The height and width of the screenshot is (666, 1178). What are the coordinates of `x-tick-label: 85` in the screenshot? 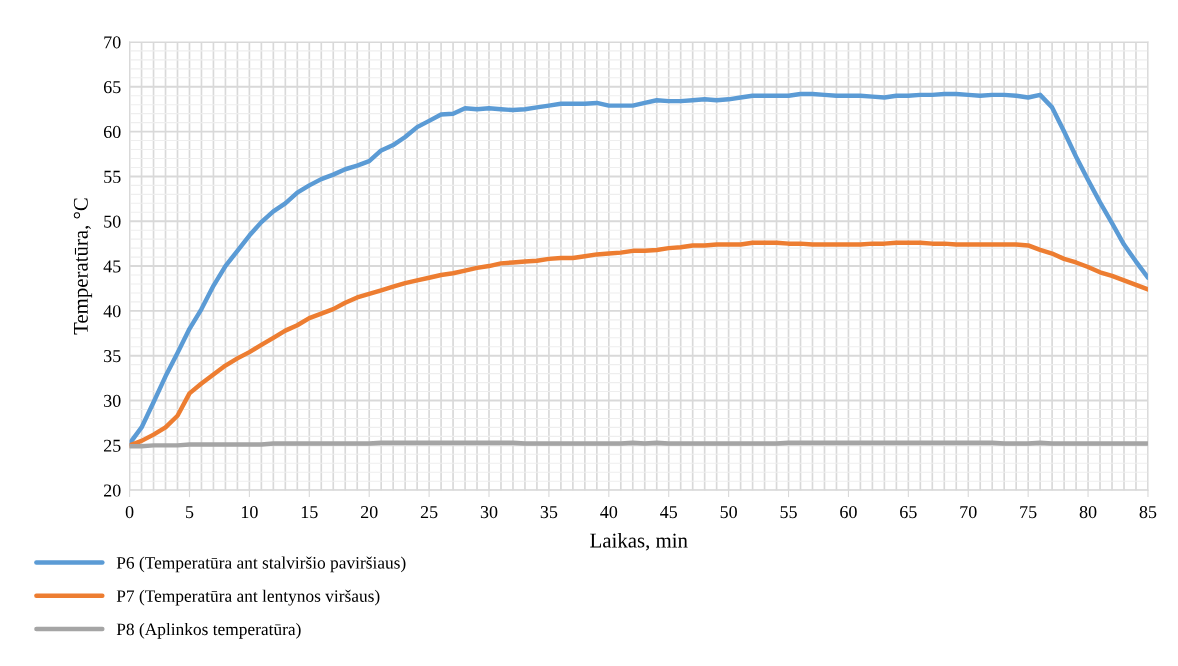 It's located at (1148, 512).